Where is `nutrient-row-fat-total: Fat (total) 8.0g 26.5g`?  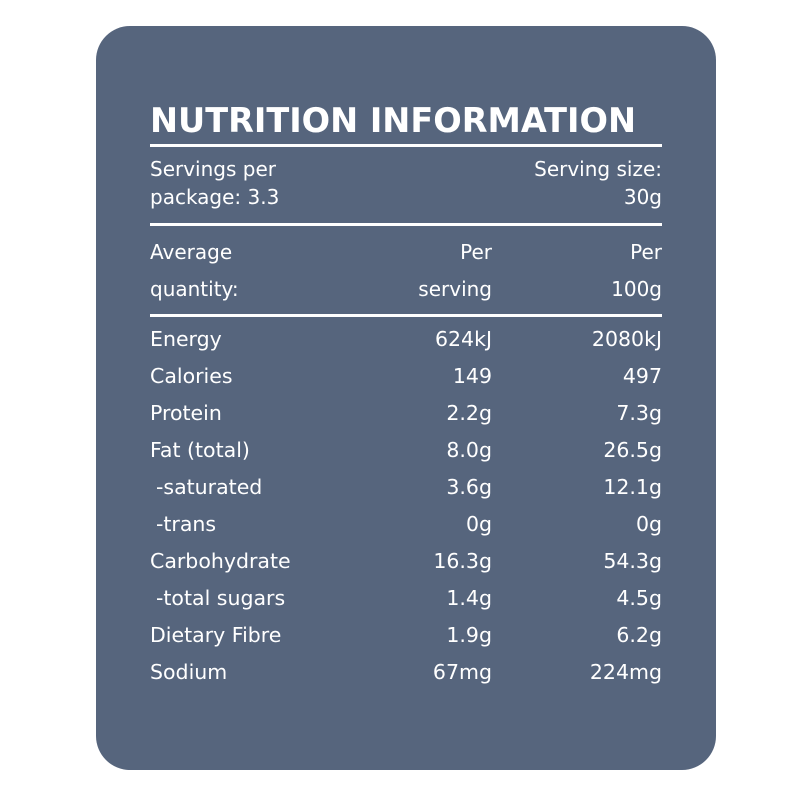 nutrient-row-fat-total: Fat (total) 8.0g 26.5g is located at coordinates (406, 450).